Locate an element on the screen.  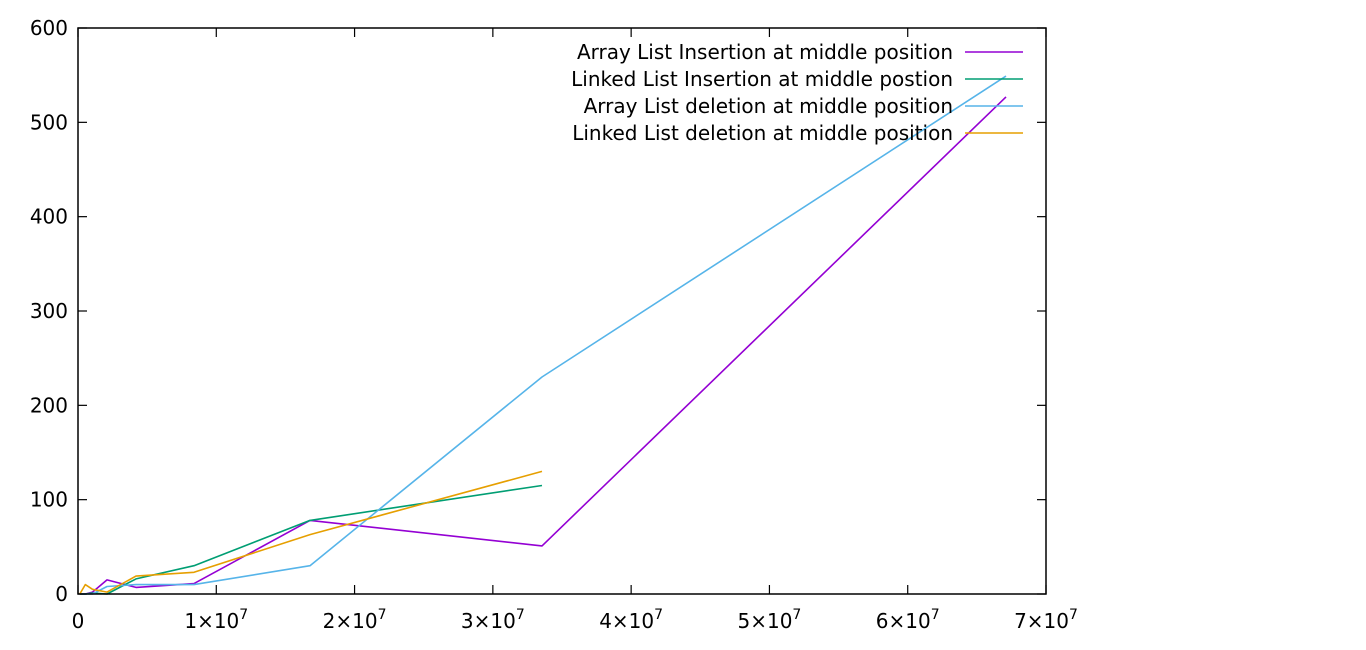
x-tick-label: 7×107 is located at coordinates (1046, 620).